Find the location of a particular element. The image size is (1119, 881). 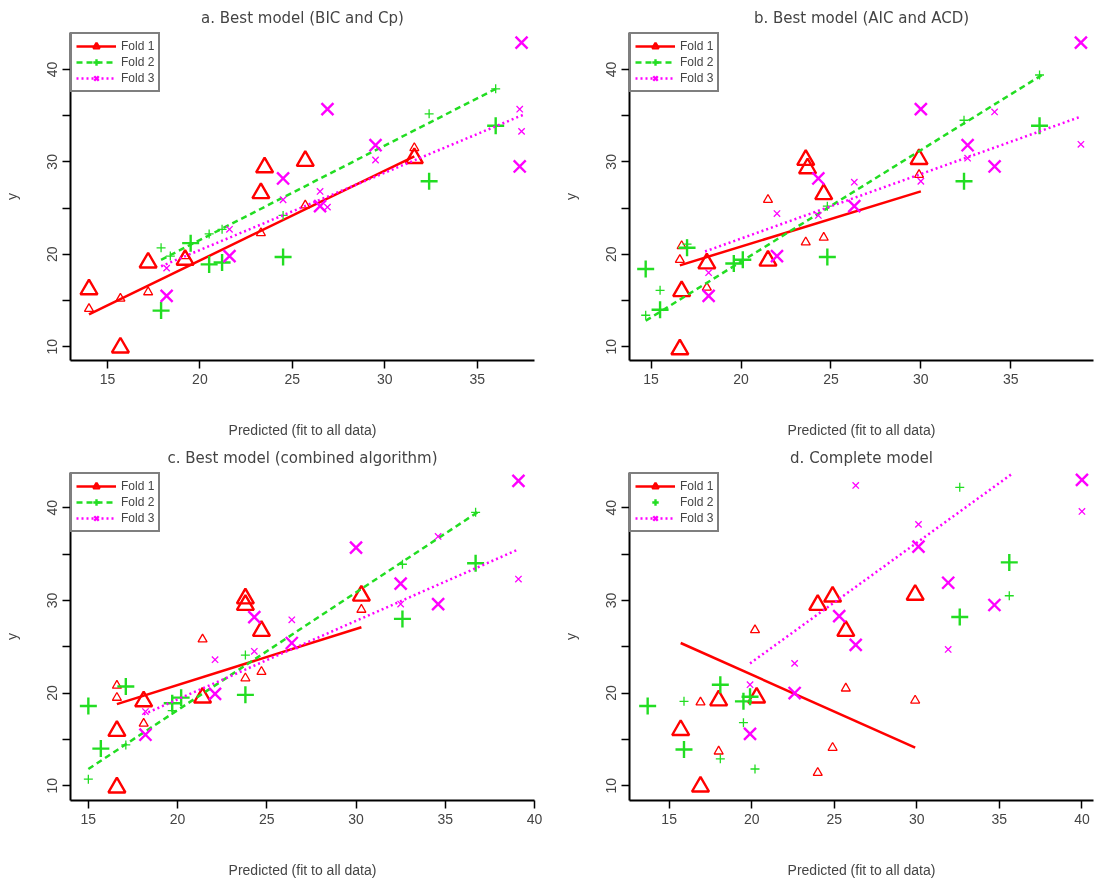

chart-title: c. Best model (combined algorithm) is located at coordinates (302, 457).